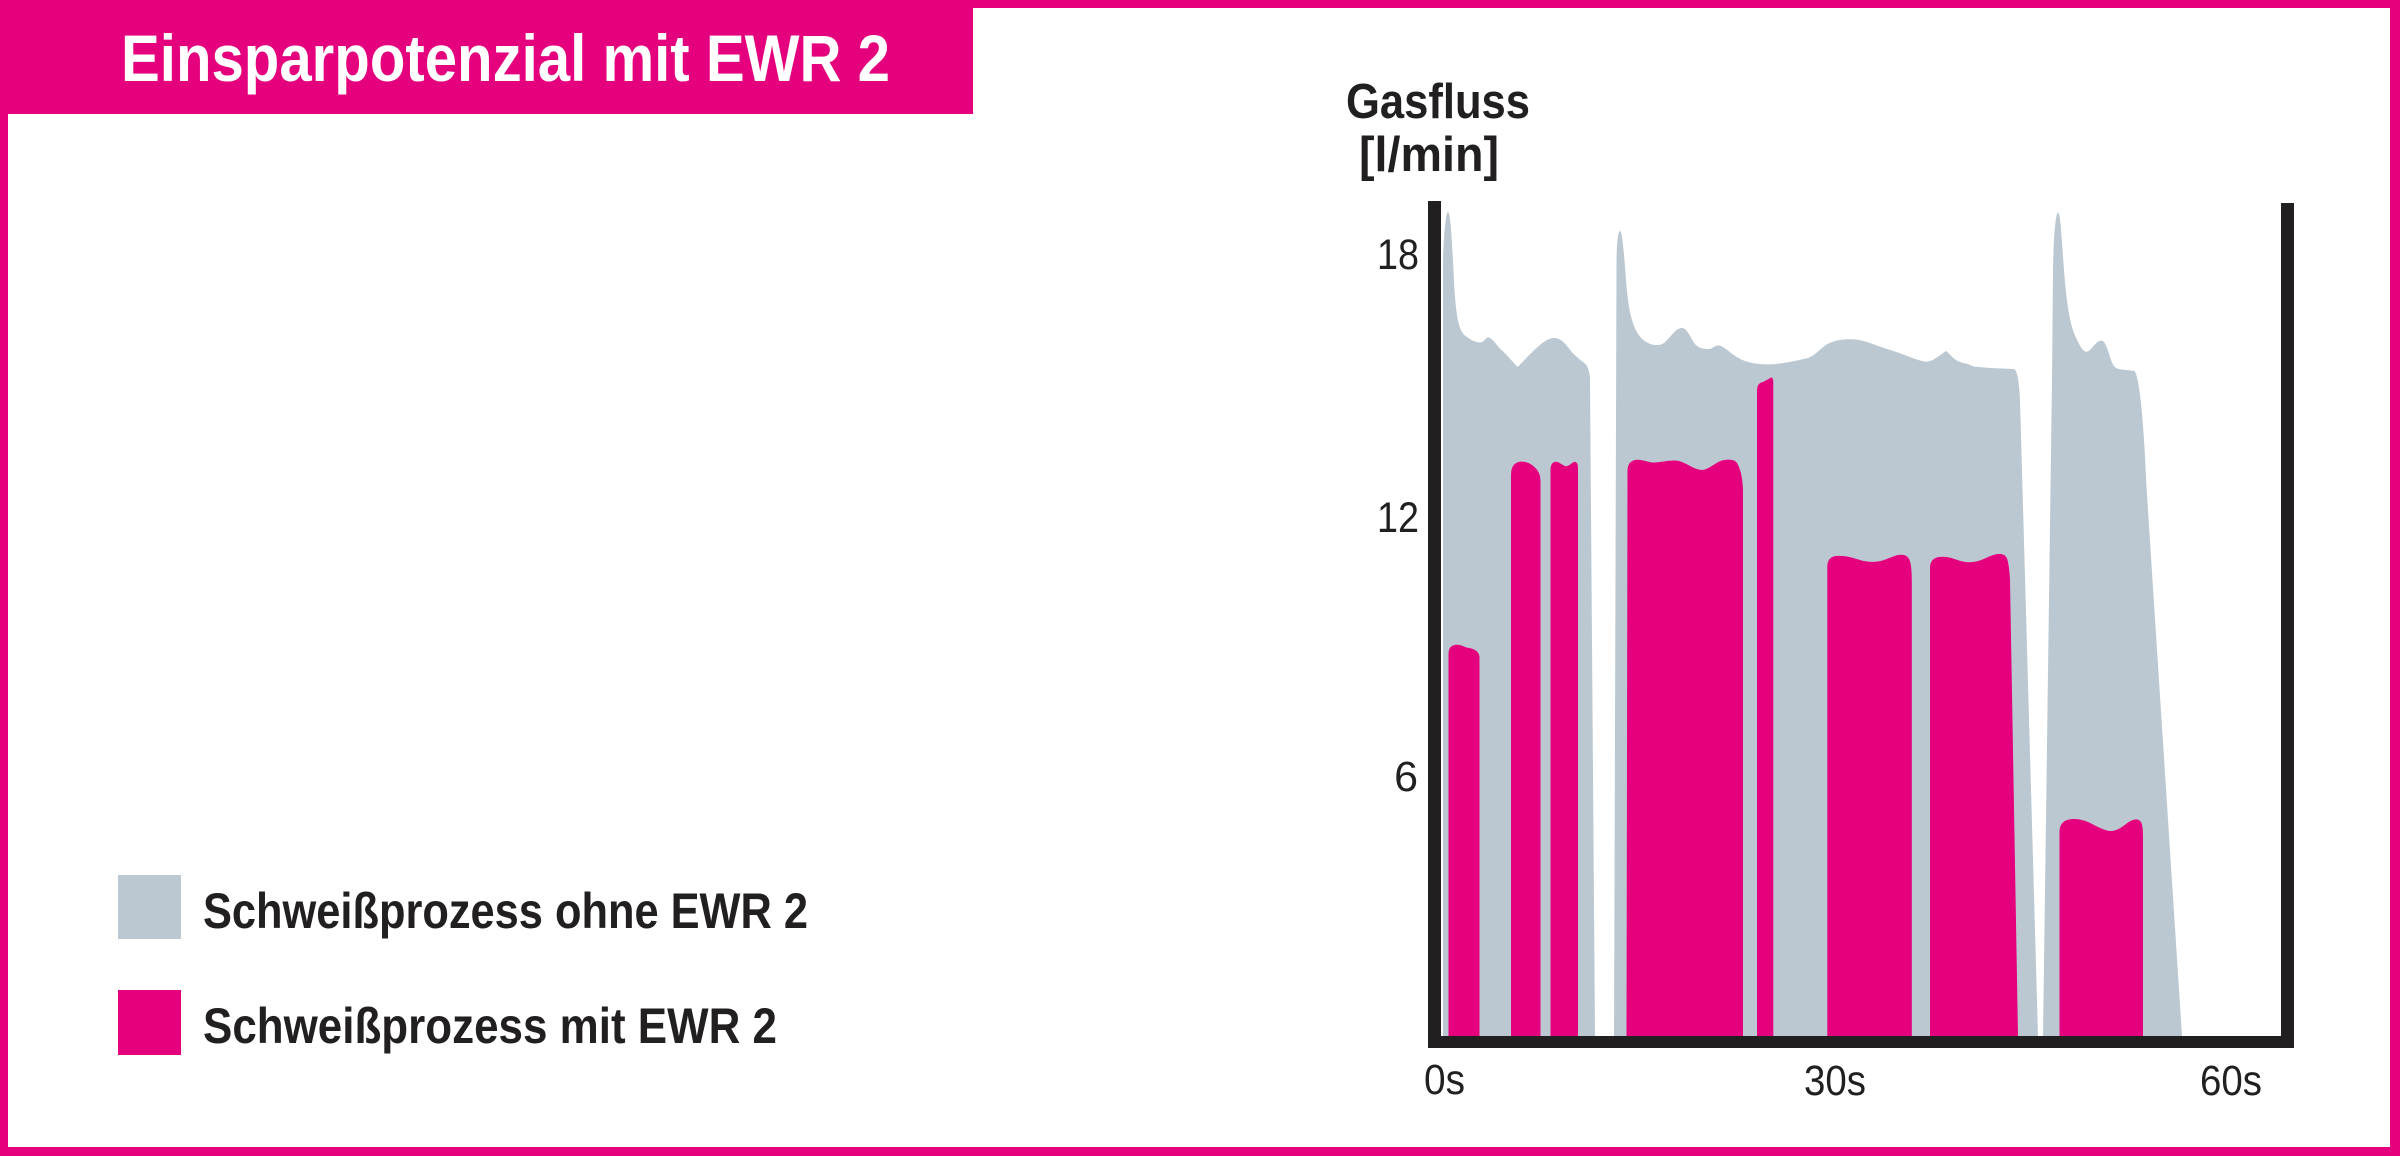 Image resolution: width=2400 pixels, height=1156 pixels. What do you see at coordinates (1398, 255) in the screenshot?
I see `svg-text: 18` at bounding box center [1398, 255].